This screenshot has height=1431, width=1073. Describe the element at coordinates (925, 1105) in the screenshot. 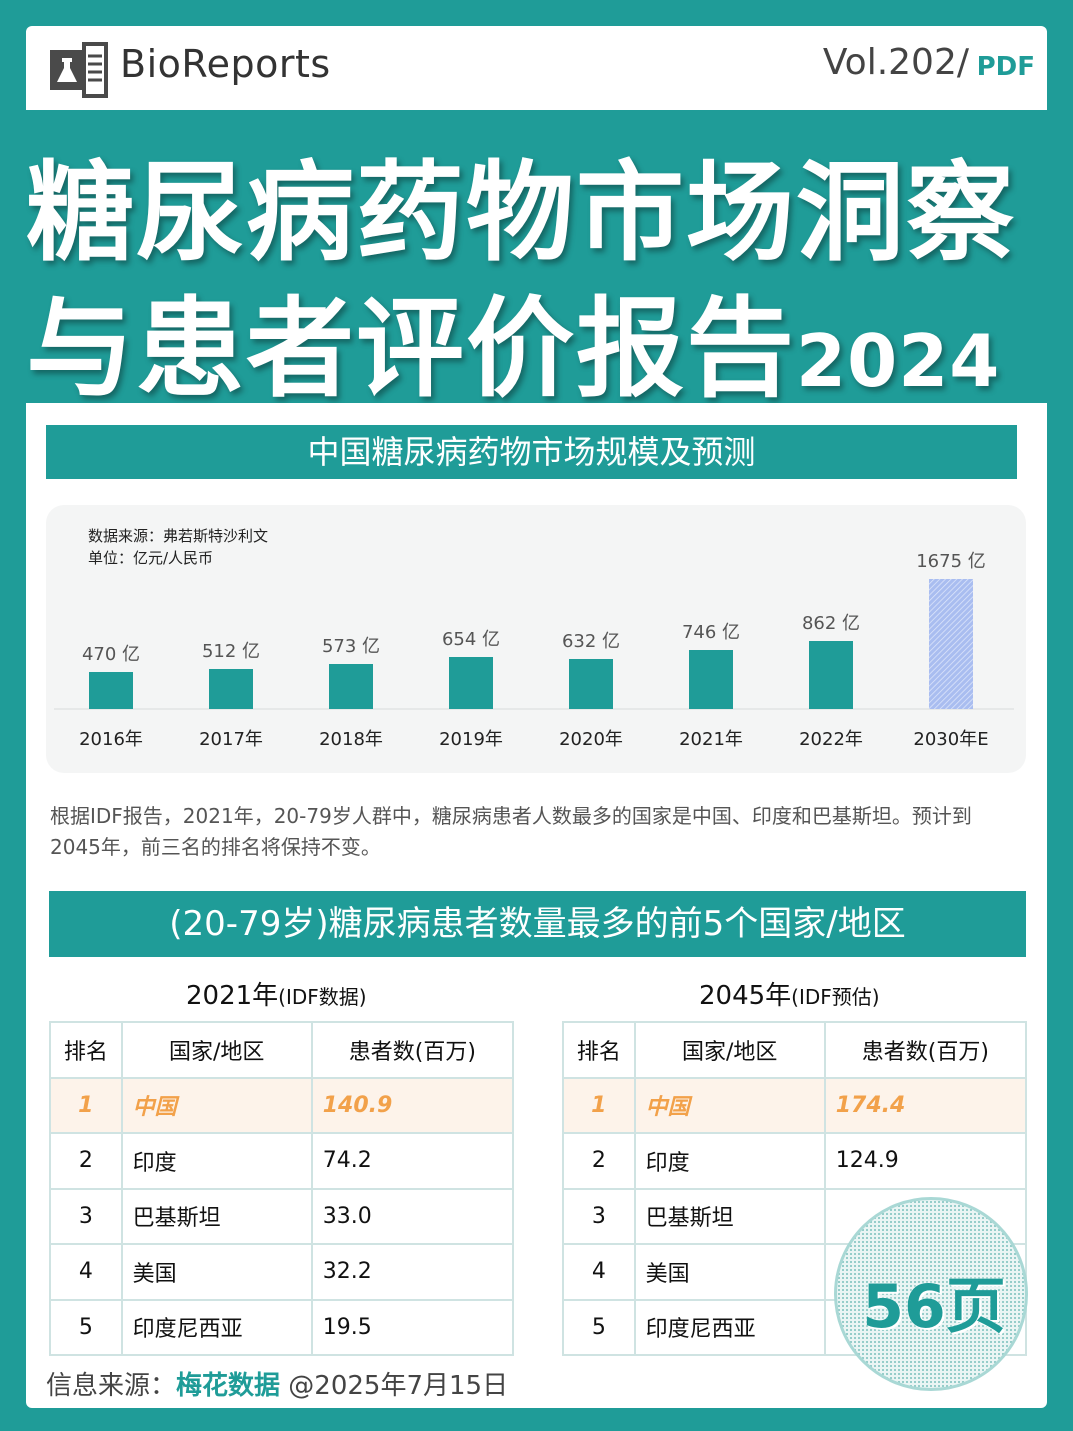

I see `patients-cell: 174.4` at that location.